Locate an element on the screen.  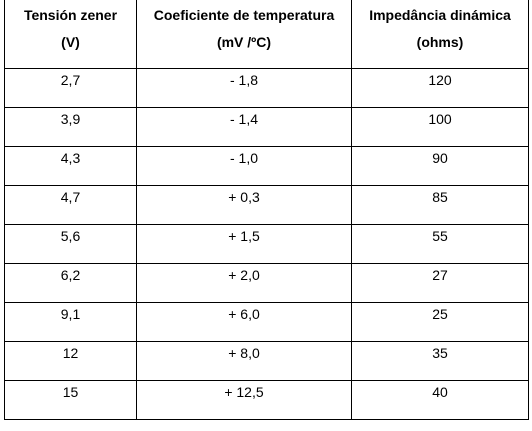
cell-value: 90 is located at coordinates (440, 158).